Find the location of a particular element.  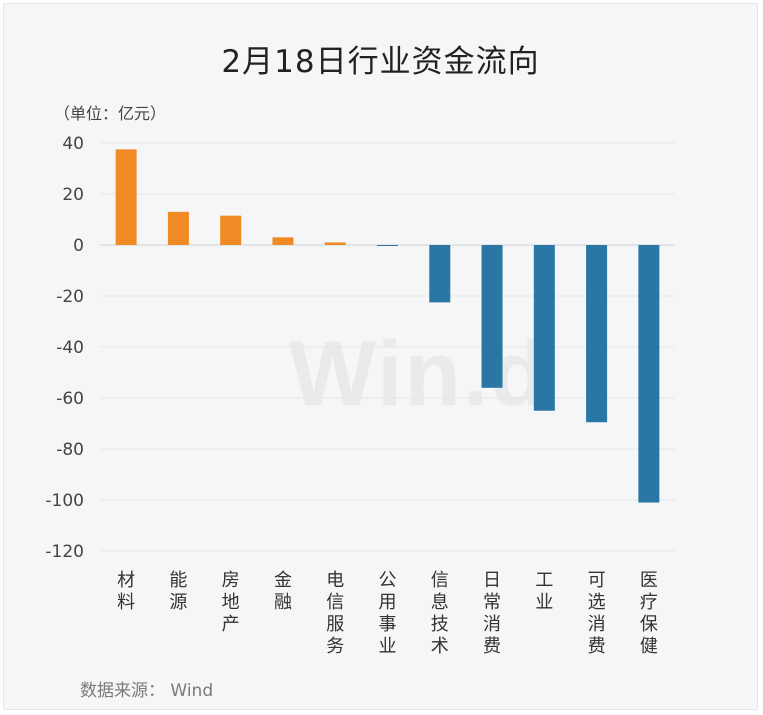

x-category-label: 健 is located at coordinates (649, 646).